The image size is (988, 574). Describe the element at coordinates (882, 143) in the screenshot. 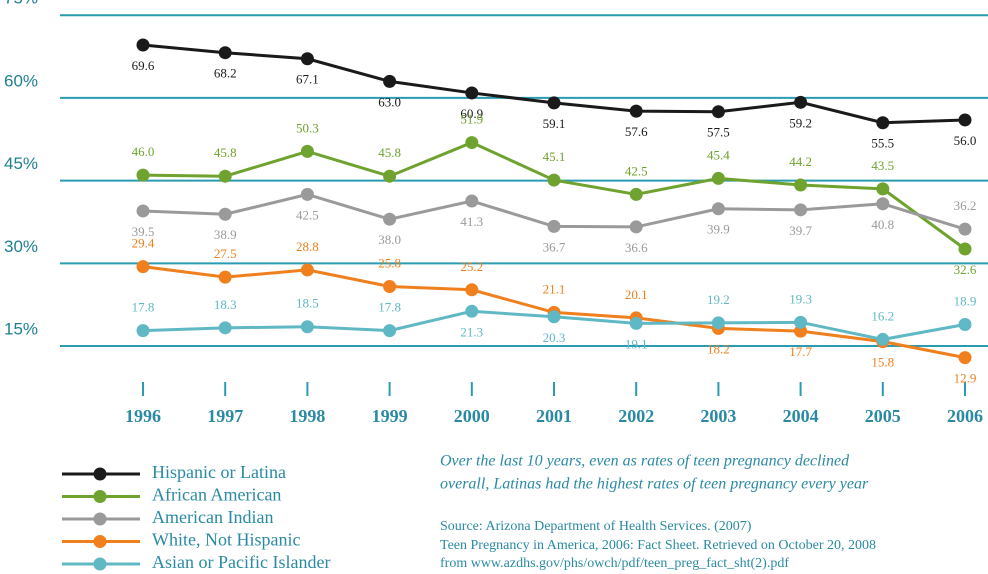

I see `data-label: 55.5` at that location.